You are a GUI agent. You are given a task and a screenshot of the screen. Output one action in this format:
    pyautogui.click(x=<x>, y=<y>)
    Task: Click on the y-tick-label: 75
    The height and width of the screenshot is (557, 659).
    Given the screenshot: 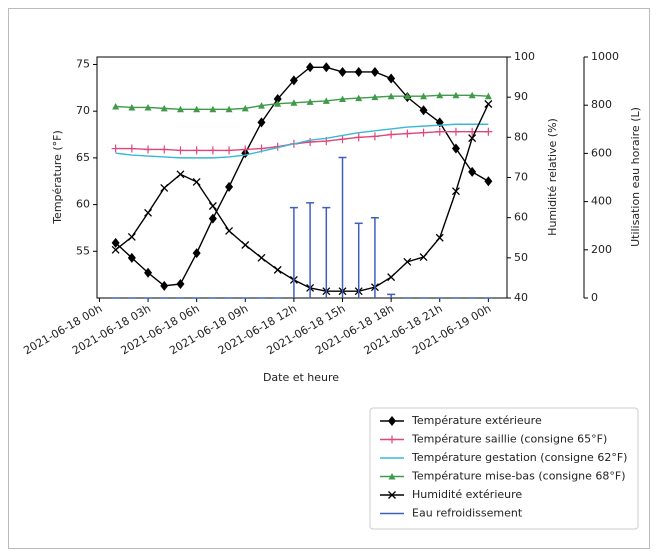 What is the action you would take?
    pyautogui.click(x=83, y=63)
    